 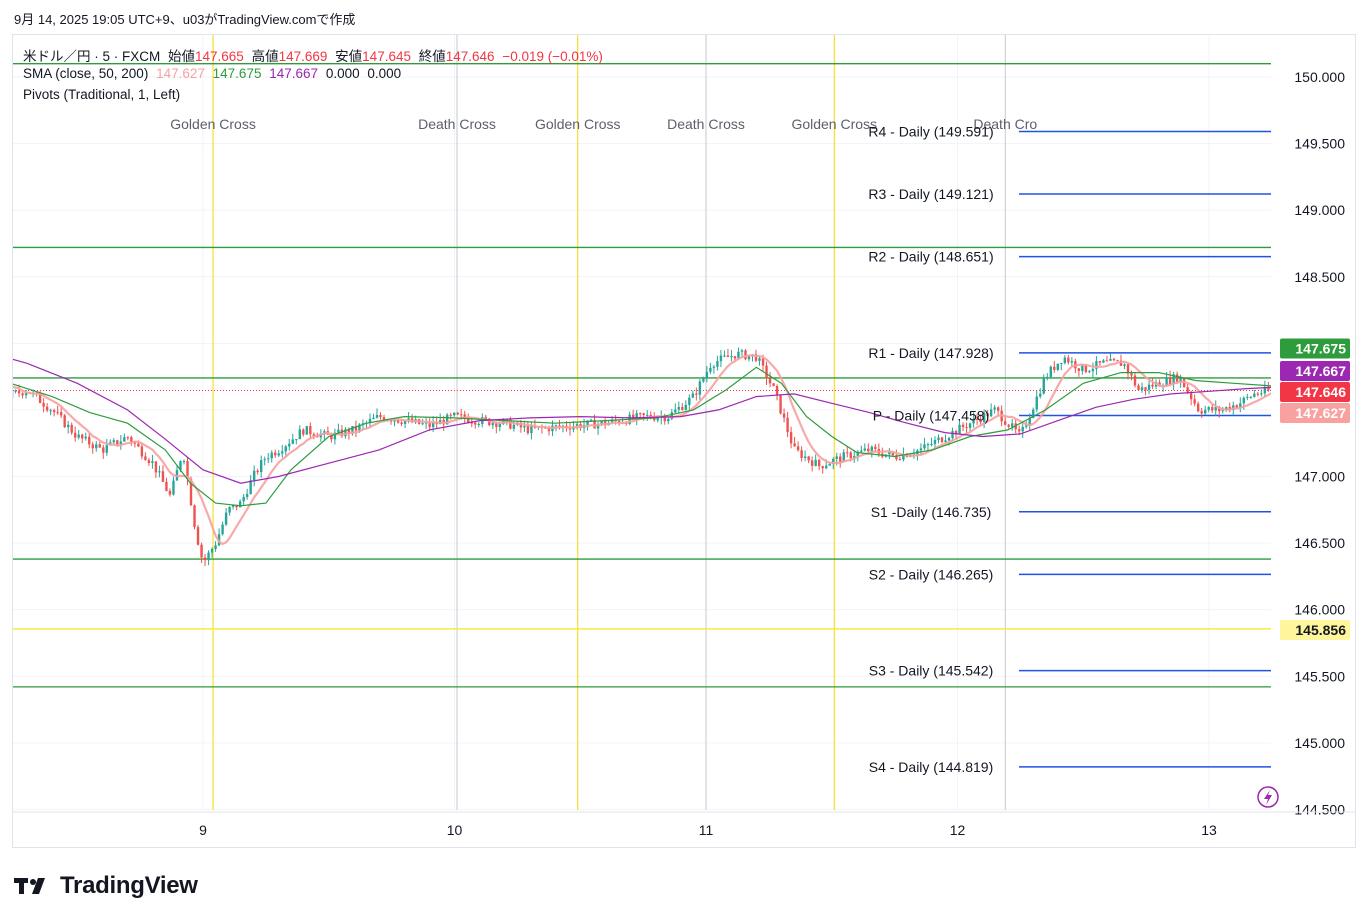 What do you see at coordinates (706, 830) in the screenshot?
I see `x-tick-label: 11` at bounding box center [706, 830].